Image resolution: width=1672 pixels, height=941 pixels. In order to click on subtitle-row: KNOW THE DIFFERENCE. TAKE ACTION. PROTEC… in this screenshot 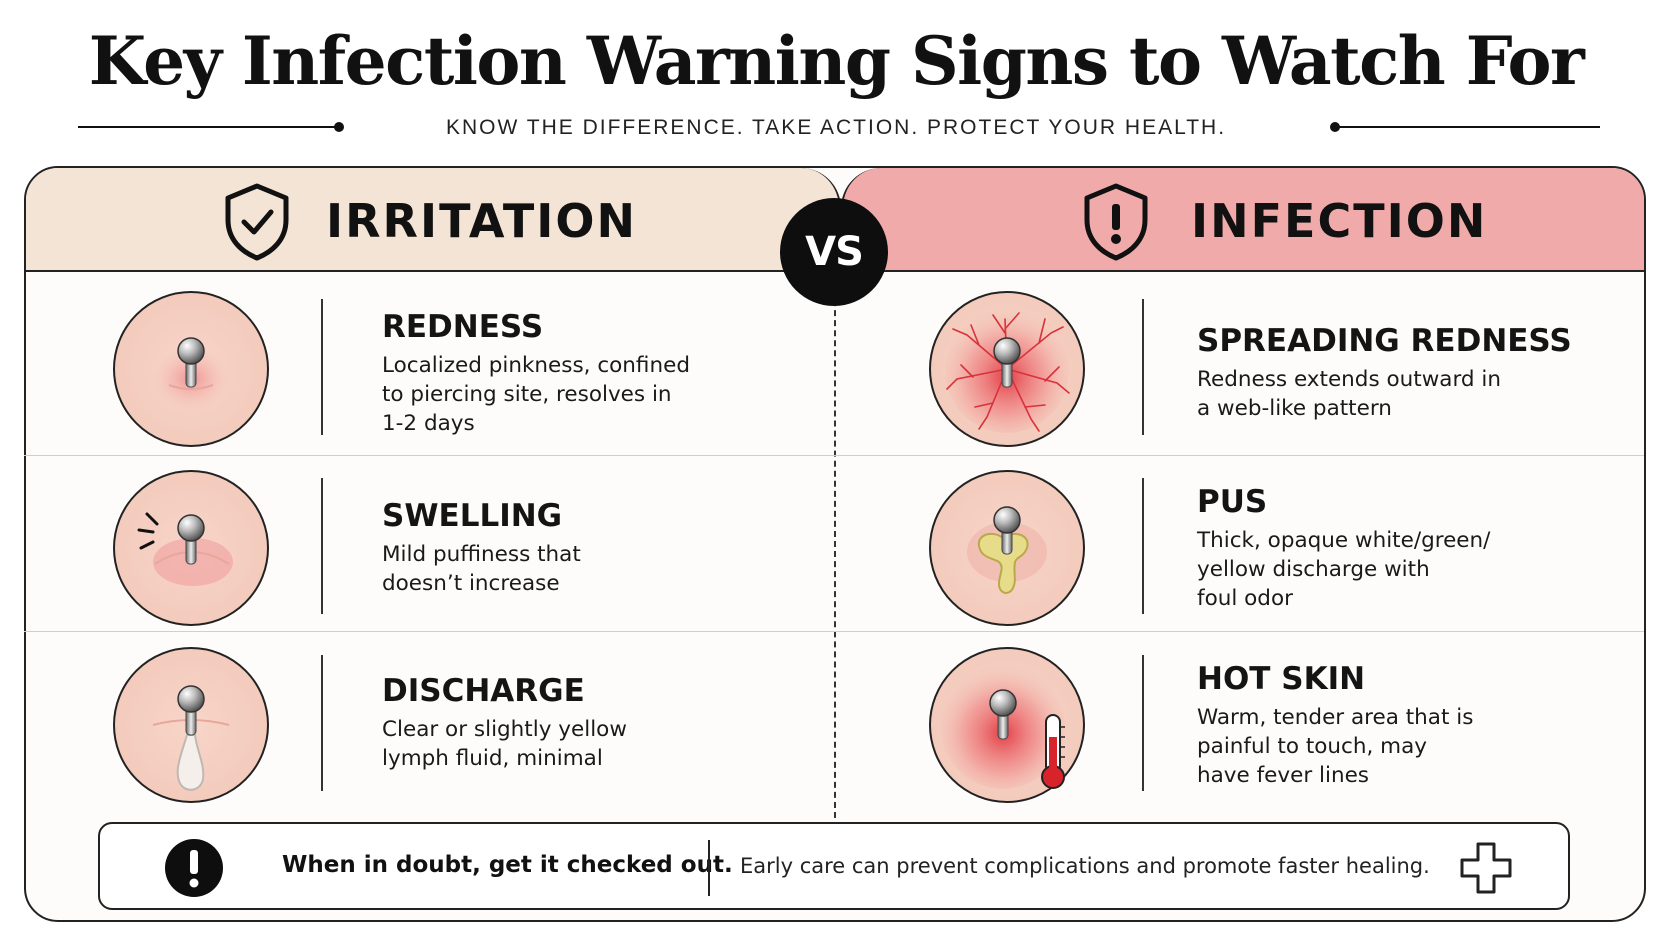, I will do `click(836, 127)`.